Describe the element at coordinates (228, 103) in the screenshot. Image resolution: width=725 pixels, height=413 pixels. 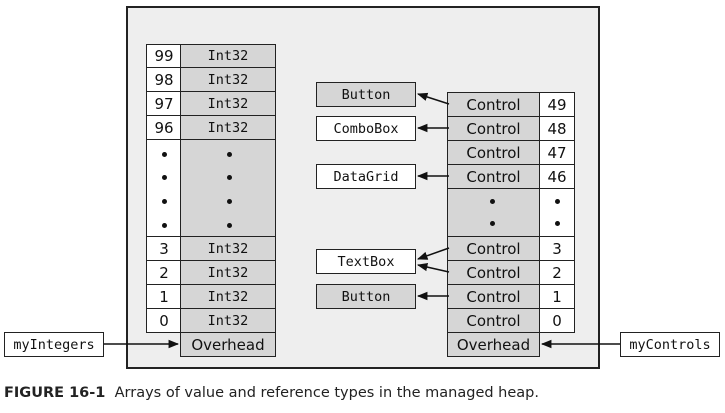
I see `int-cell-97: Int32` at that location.